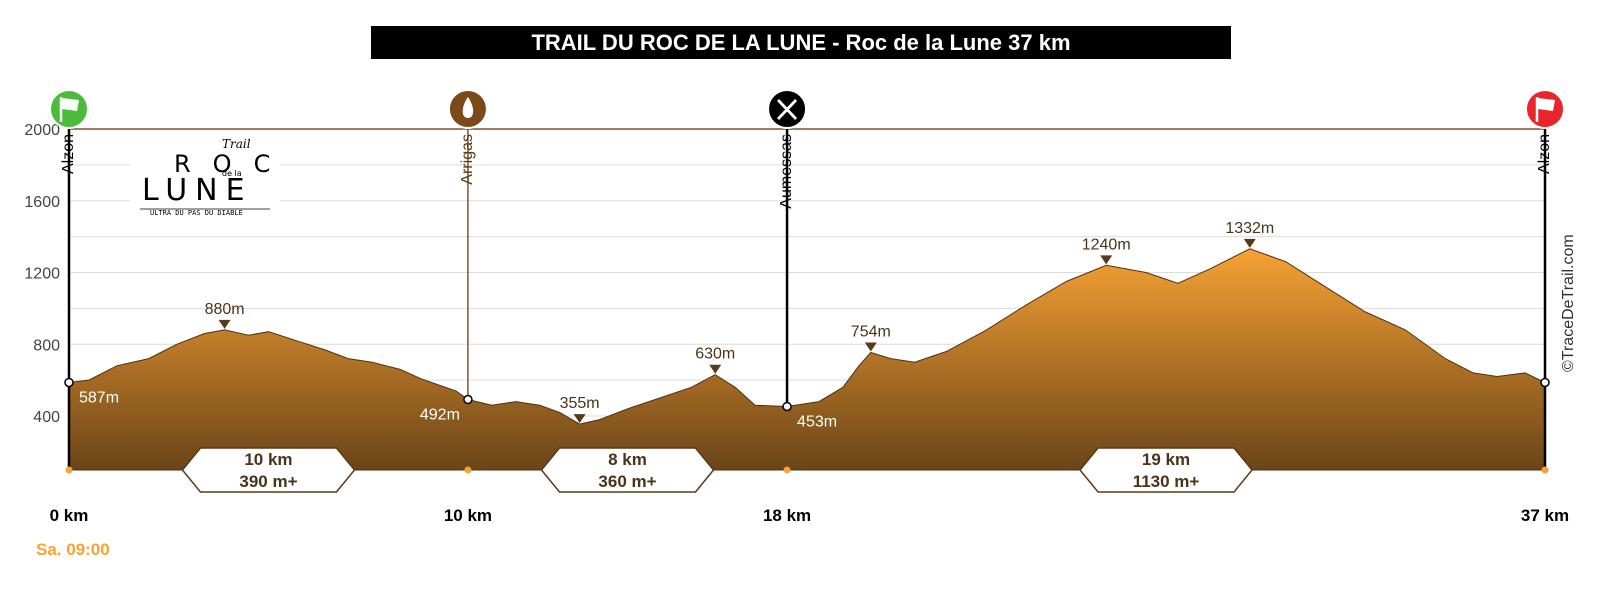 Image resolution: width=1600 pixels, height=600 pixels. I want to click on logo-small: de la, so click(232, 173).